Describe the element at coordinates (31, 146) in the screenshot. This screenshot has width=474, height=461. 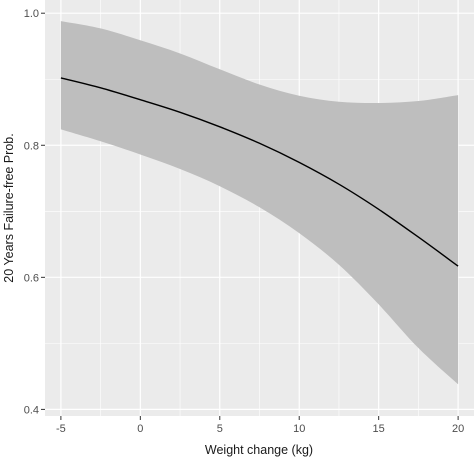
I see `y-tick-label: 0.8` at that location.